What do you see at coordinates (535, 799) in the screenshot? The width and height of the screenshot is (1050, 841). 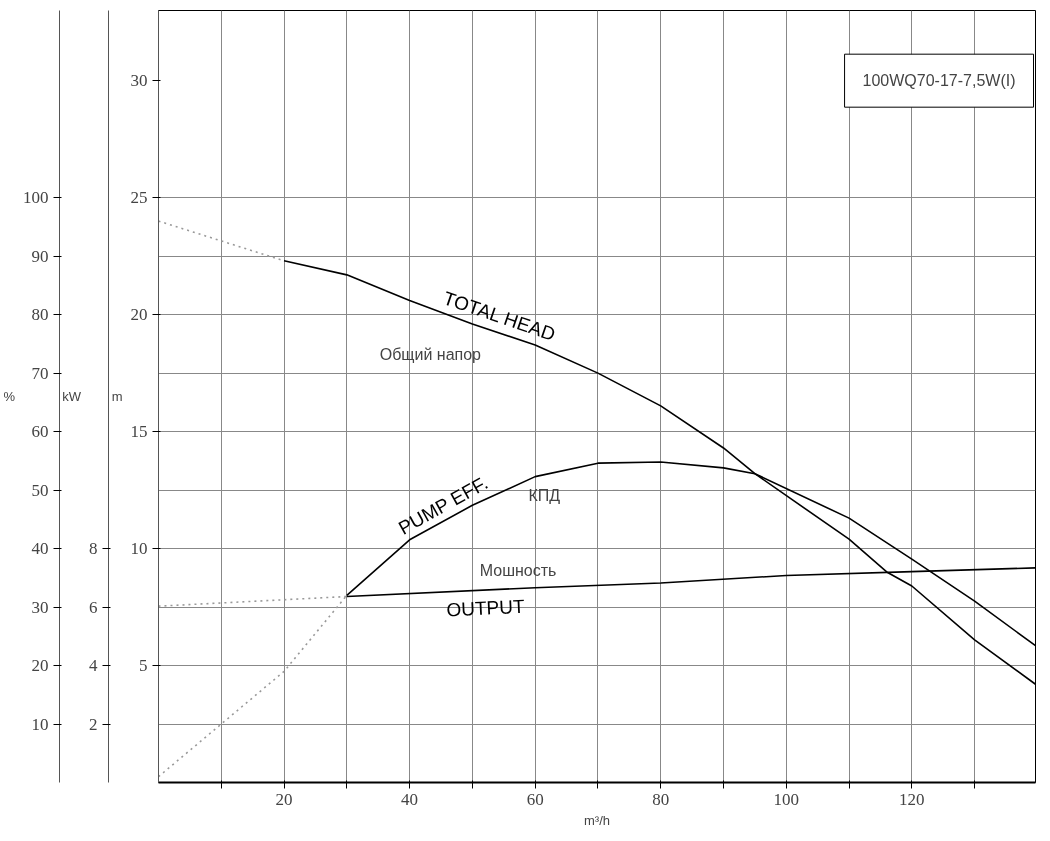 I see `x-tick-label: 60` at bounding box center [535, 799].